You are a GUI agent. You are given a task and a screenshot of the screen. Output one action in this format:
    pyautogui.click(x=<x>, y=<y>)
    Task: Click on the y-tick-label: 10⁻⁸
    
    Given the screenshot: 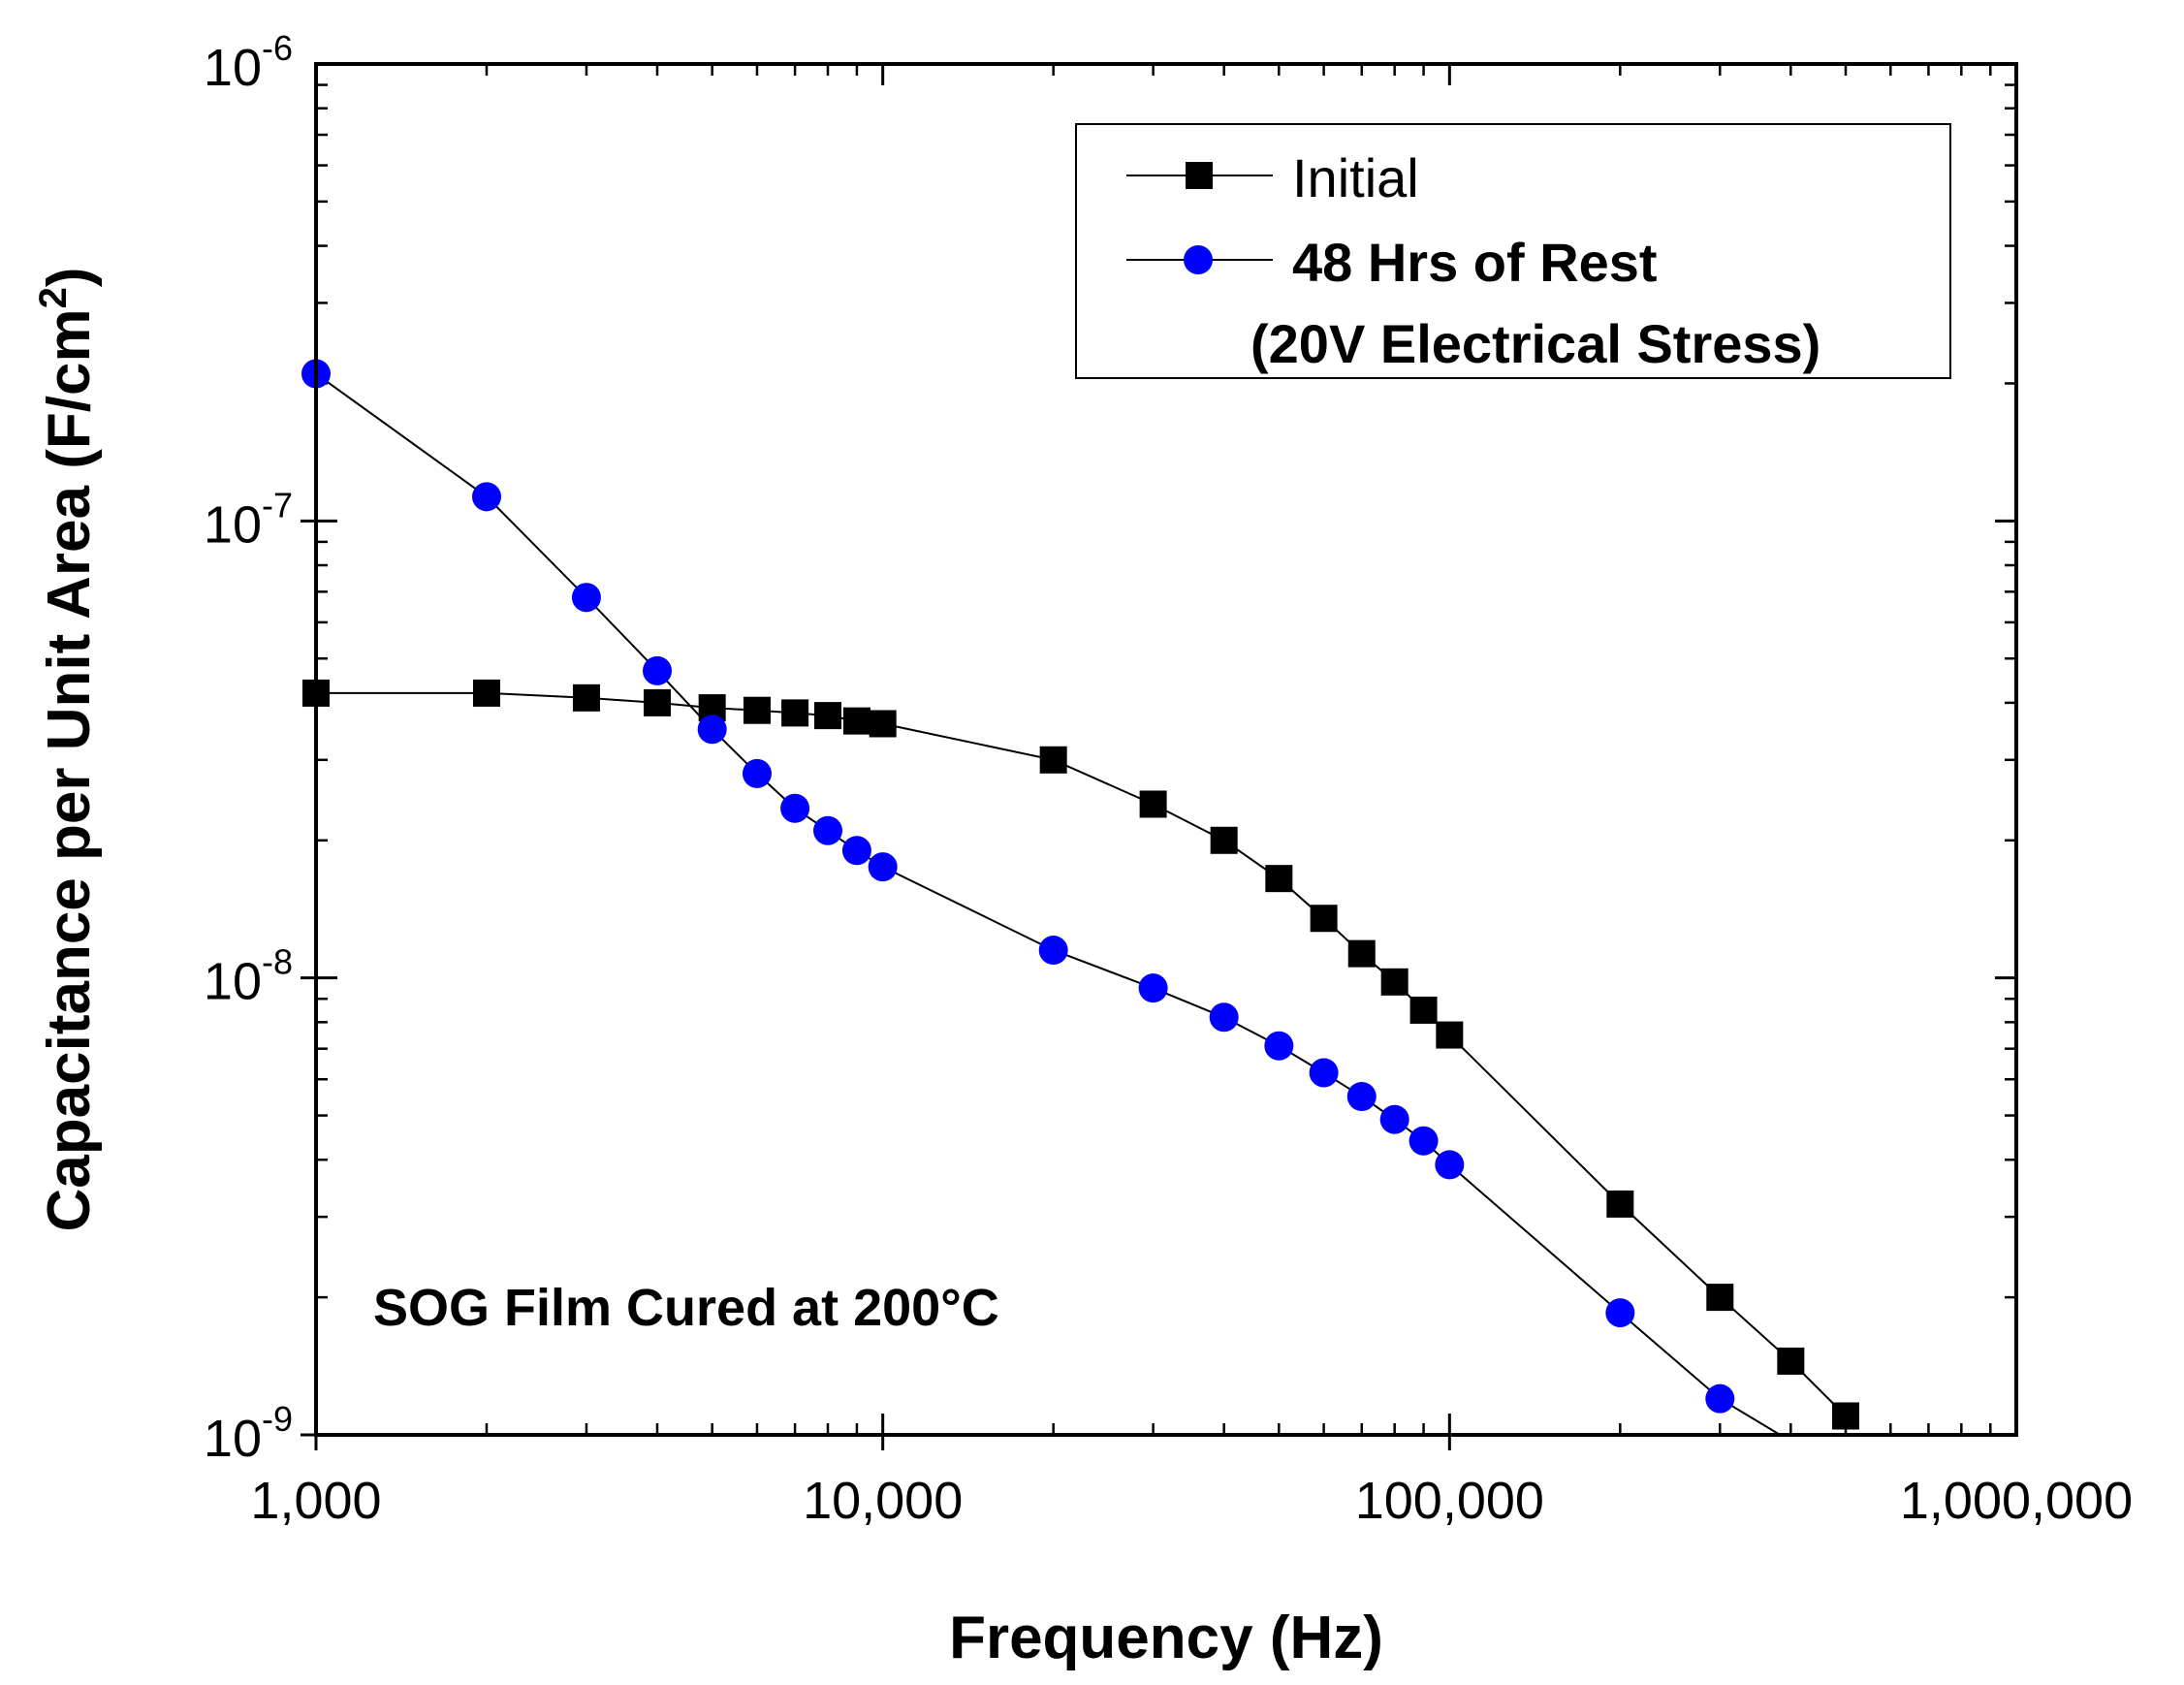 What is the action you would take?
    pyautogui.click(x=248, y=976)
    